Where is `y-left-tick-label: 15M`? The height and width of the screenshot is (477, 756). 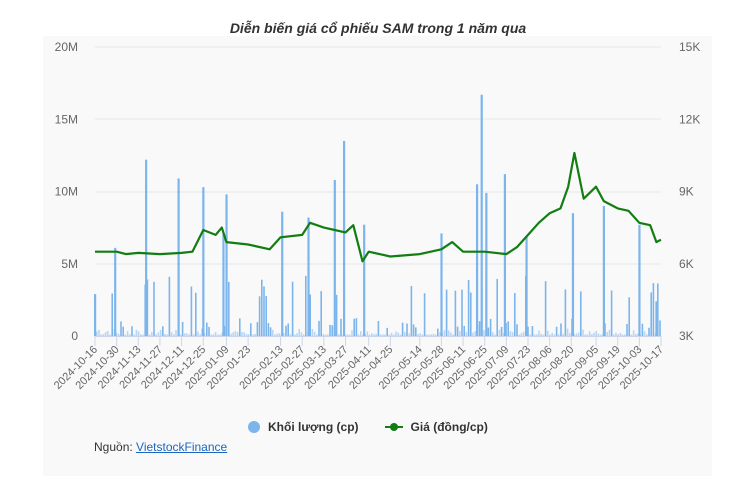
y-left-tick-label: 15M is located at coordinates (66, 119).